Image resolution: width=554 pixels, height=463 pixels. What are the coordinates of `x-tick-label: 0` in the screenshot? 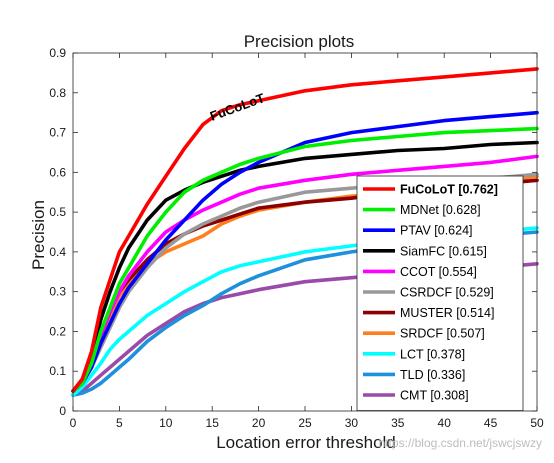 It's located at (73, 423).